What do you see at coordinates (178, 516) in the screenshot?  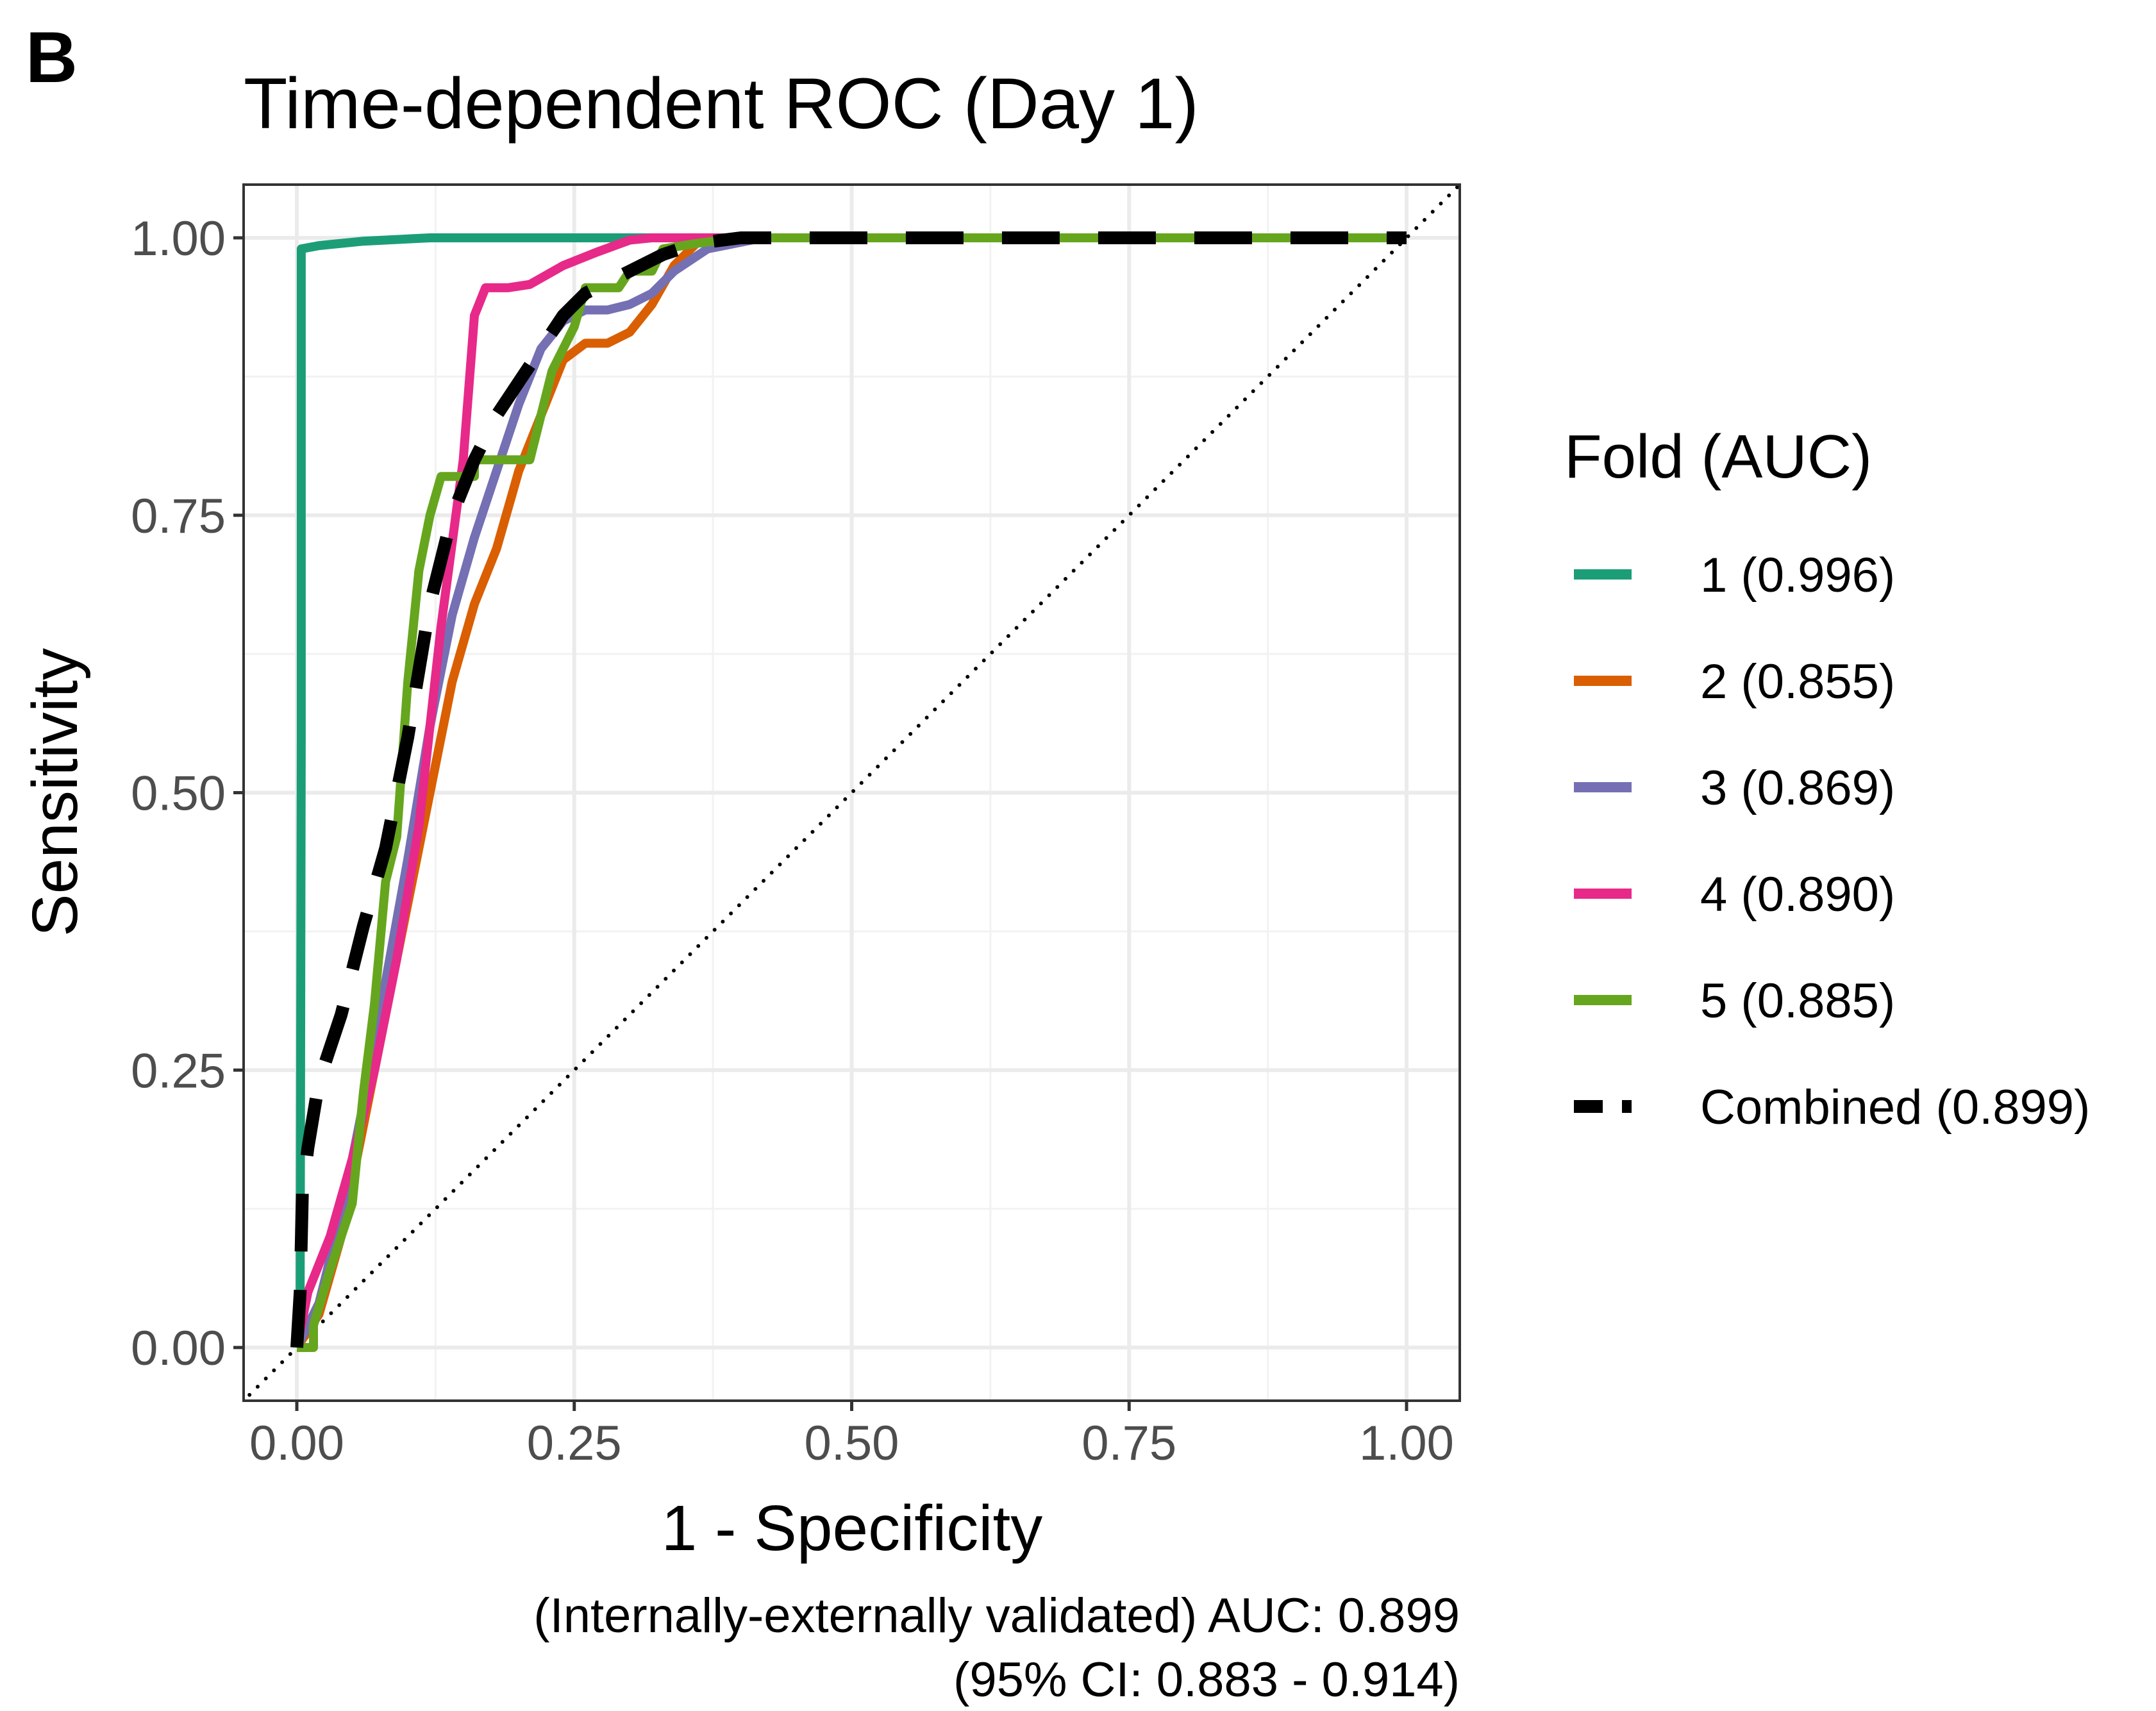 I see `y-tick-label: 0.75` at bounding box center [178, 516].